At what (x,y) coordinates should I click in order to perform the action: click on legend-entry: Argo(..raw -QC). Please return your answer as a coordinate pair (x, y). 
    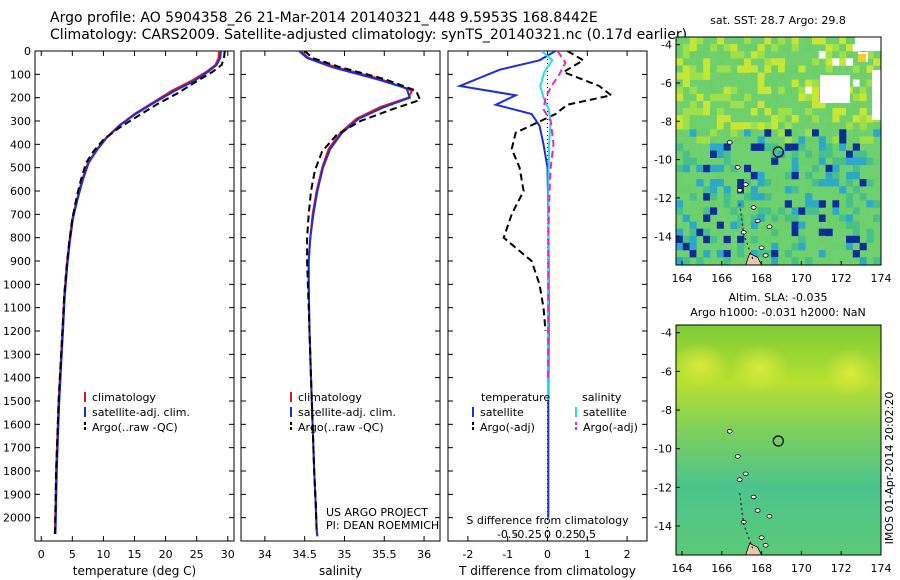
    Looking at the image, I should click on (341, 427).